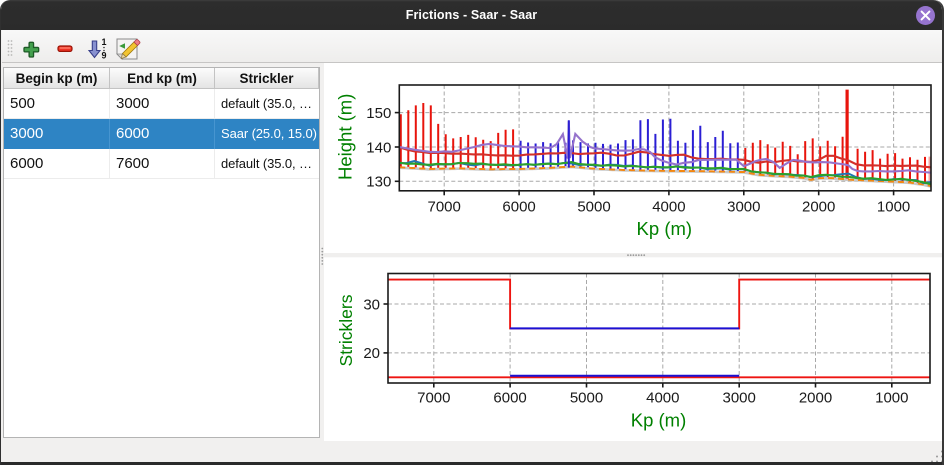 This screenshot has width=945, height=465. What do you see at coordinates (104, 42) in the screenshot?
I see `svg-text: 1` at bounding box center [104, 42].